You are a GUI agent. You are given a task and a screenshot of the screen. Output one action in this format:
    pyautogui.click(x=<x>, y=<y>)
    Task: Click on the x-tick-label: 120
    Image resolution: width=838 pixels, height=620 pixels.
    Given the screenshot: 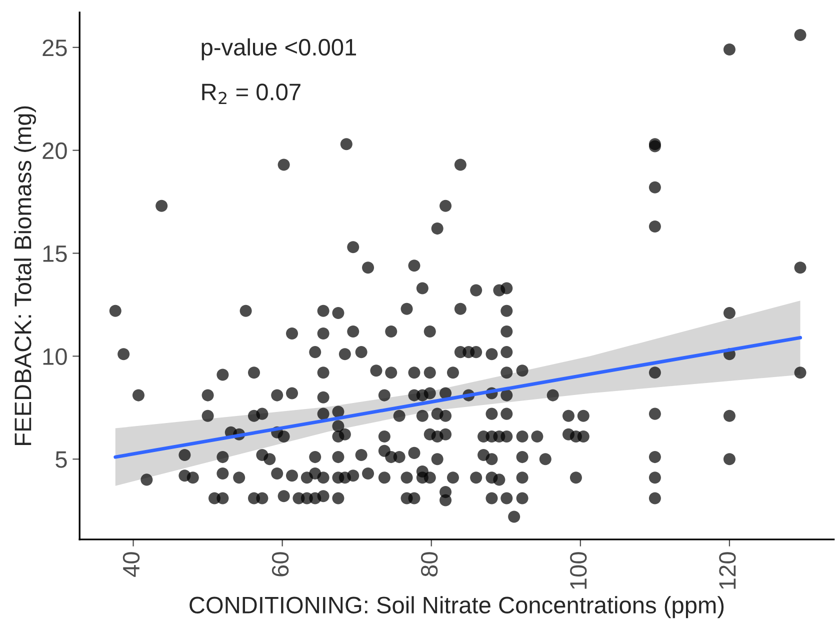 What is the action you would take?
    pyautogui.click(x=727, y=570)
    